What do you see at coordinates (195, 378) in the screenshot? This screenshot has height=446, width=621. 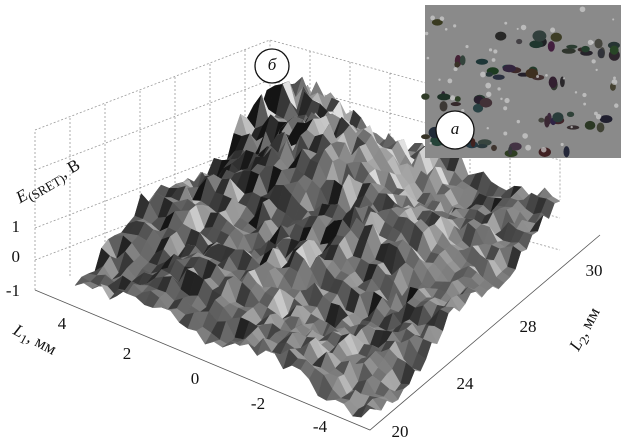 I see `x-tick-label: 0` at bounding box center [195, 378].